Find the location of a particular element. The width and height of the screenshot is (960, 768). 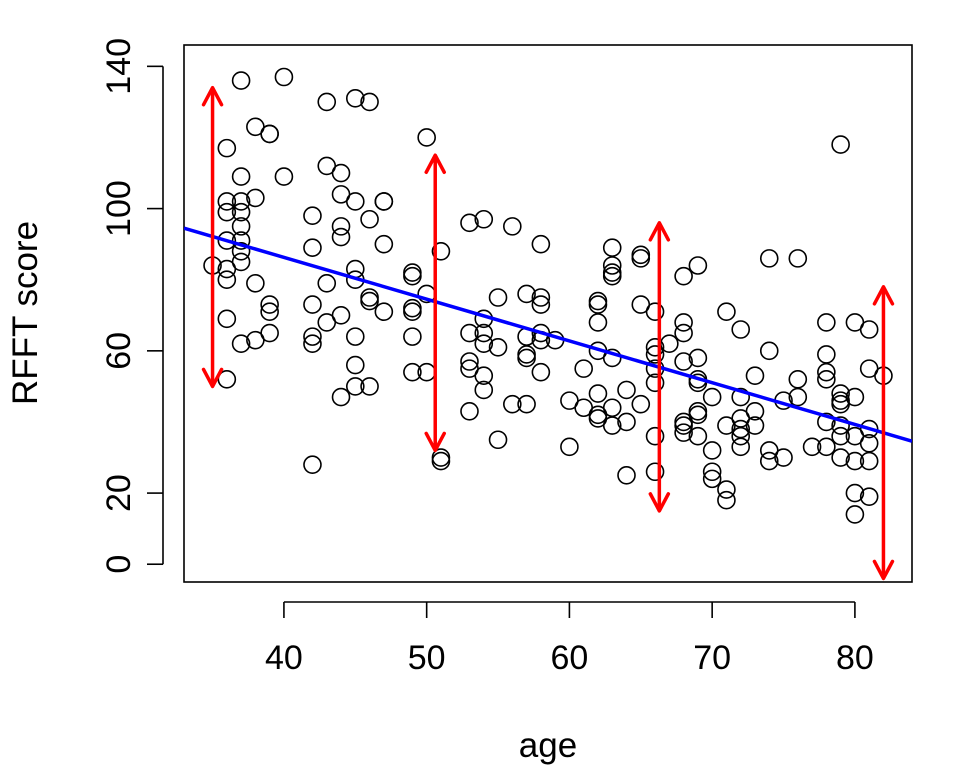

arrow-head-bottom is located at coordinates (883, 570).